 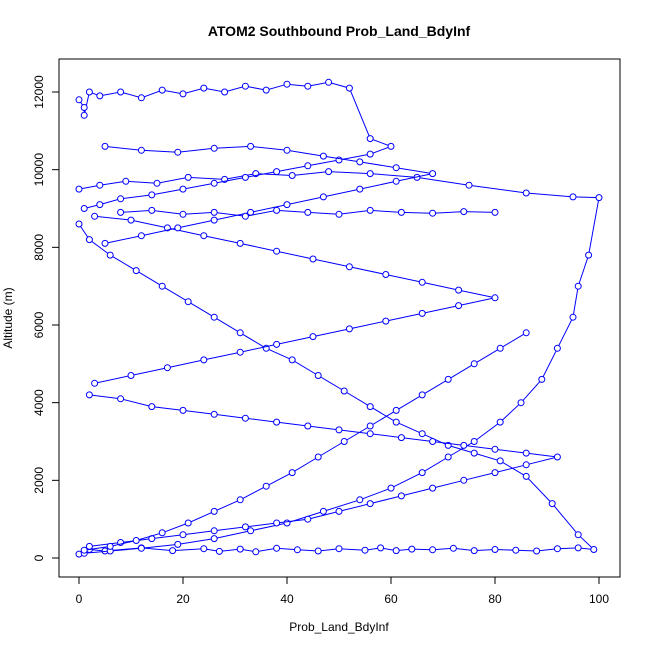 What do you see at coordinates (39, 402) in the screenshot?
I see `y-tick-label: 4000` at bounding box center [39, 402].